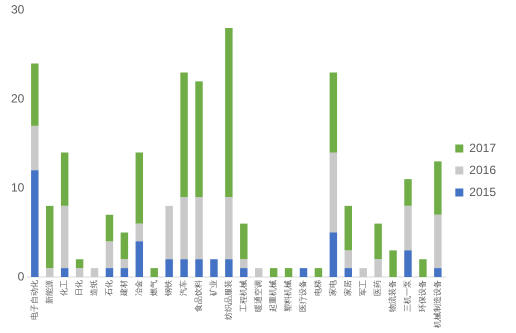 The image size is (516, 333). Describe the element at coordinates (363, 288) in the screenshot. I see `x-tick-label: 军工` at that location.